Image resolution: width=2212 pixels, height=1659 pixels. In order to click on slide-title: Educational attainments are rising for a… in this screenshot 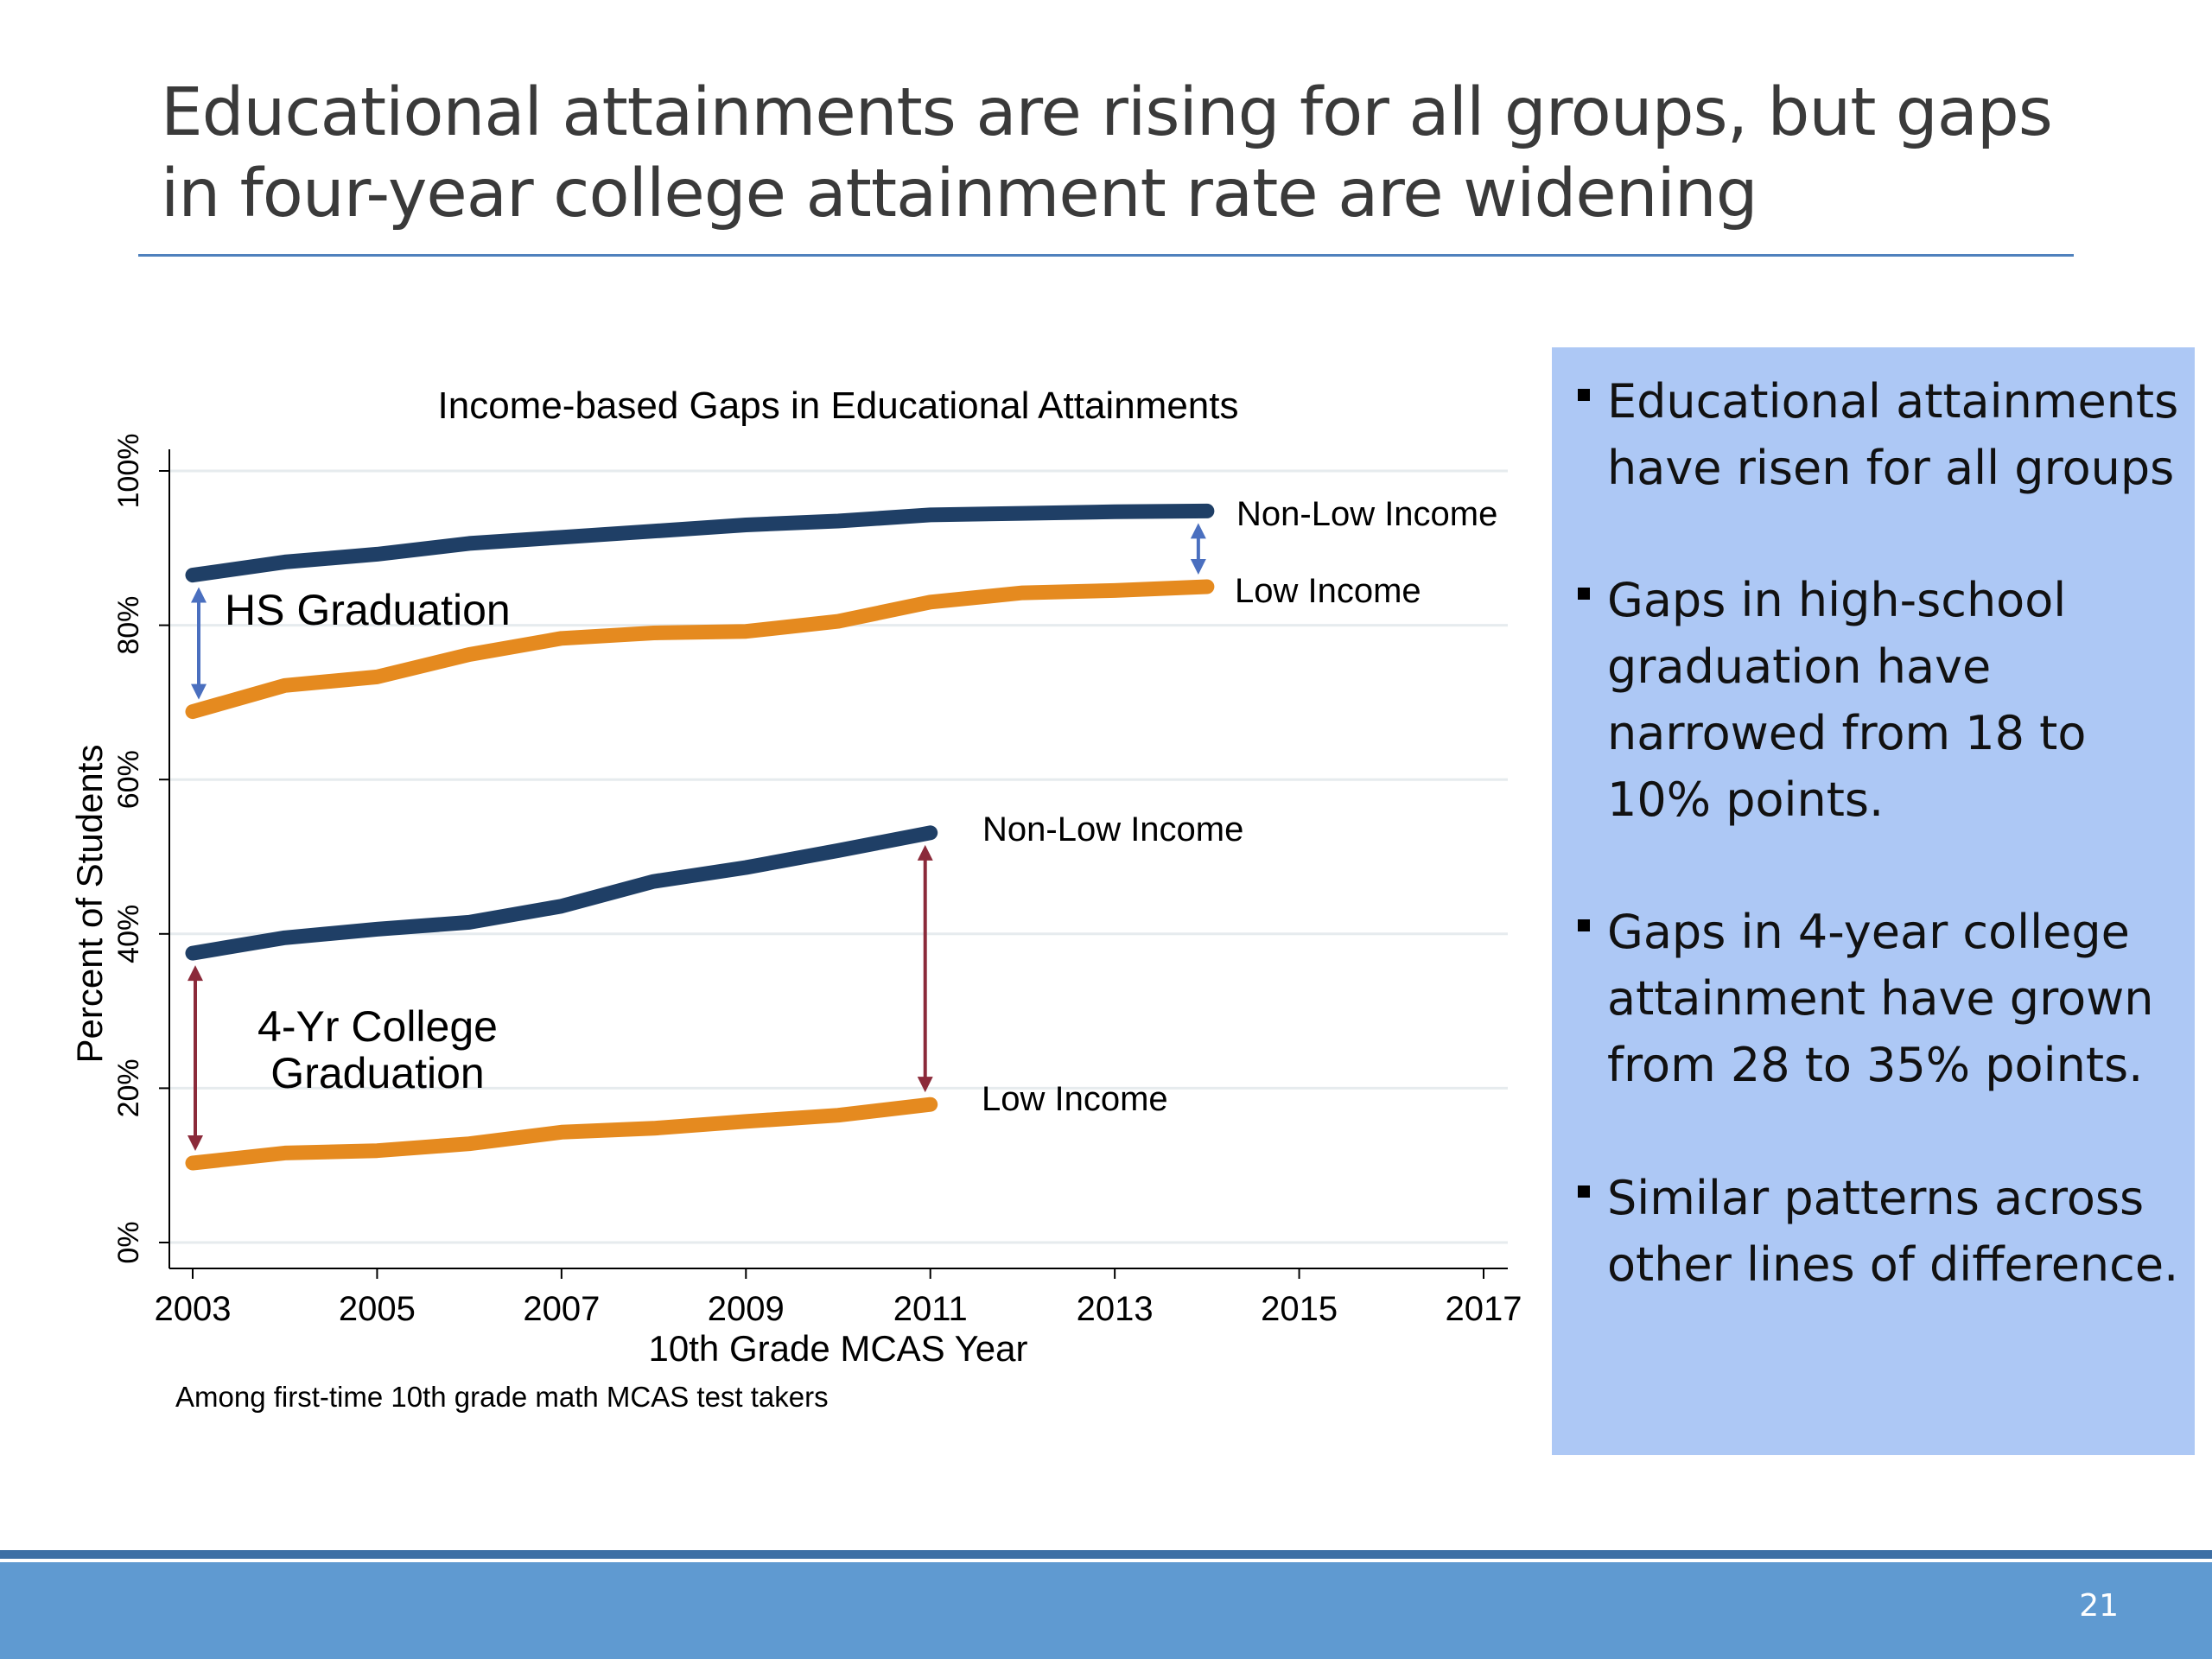, I will do `click(1107, 153)`.